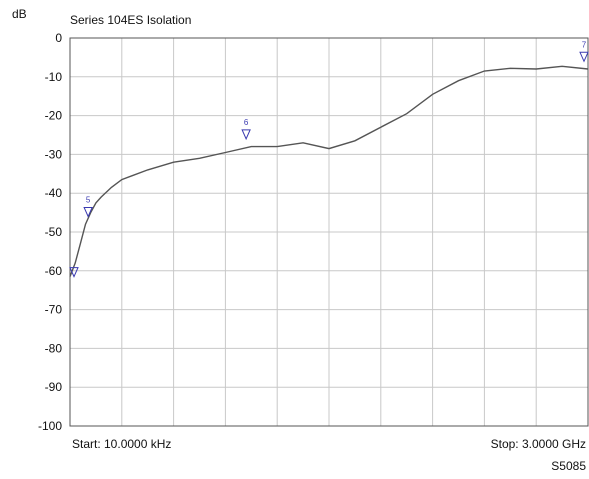 The image size is (589, 479). What do you see at coordinates (568, 466) in the screenshot?
I see `chart-footer-label: S5085` at bounding box center [568, 466].